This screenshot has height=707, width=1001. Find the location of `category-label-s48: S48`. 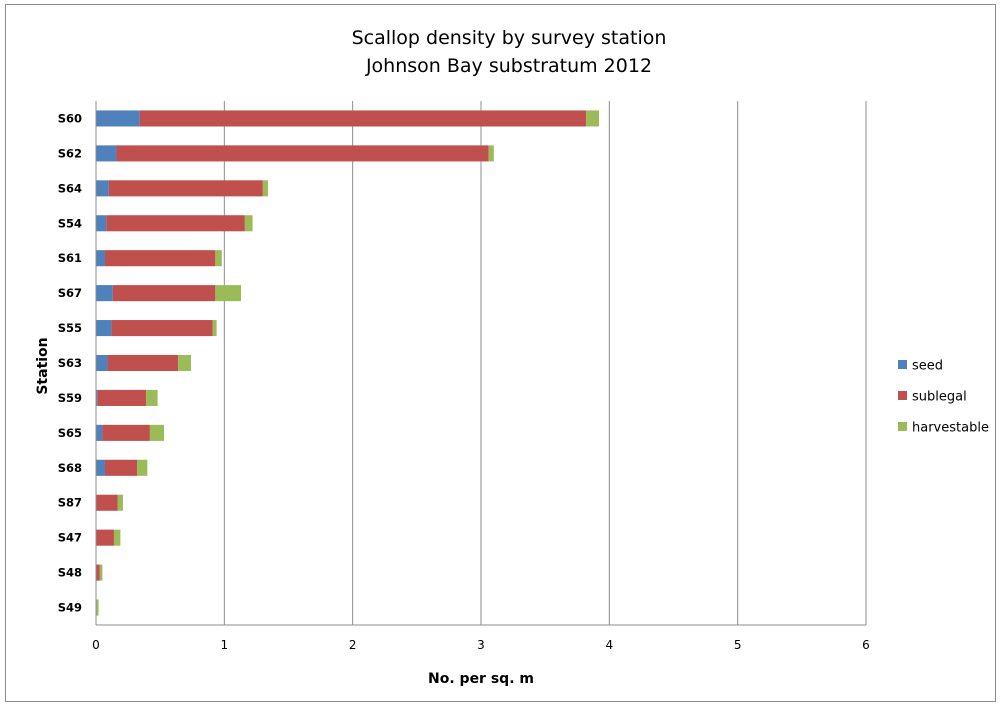

category-label-s48: S48 is located at coordinates (70, 573).